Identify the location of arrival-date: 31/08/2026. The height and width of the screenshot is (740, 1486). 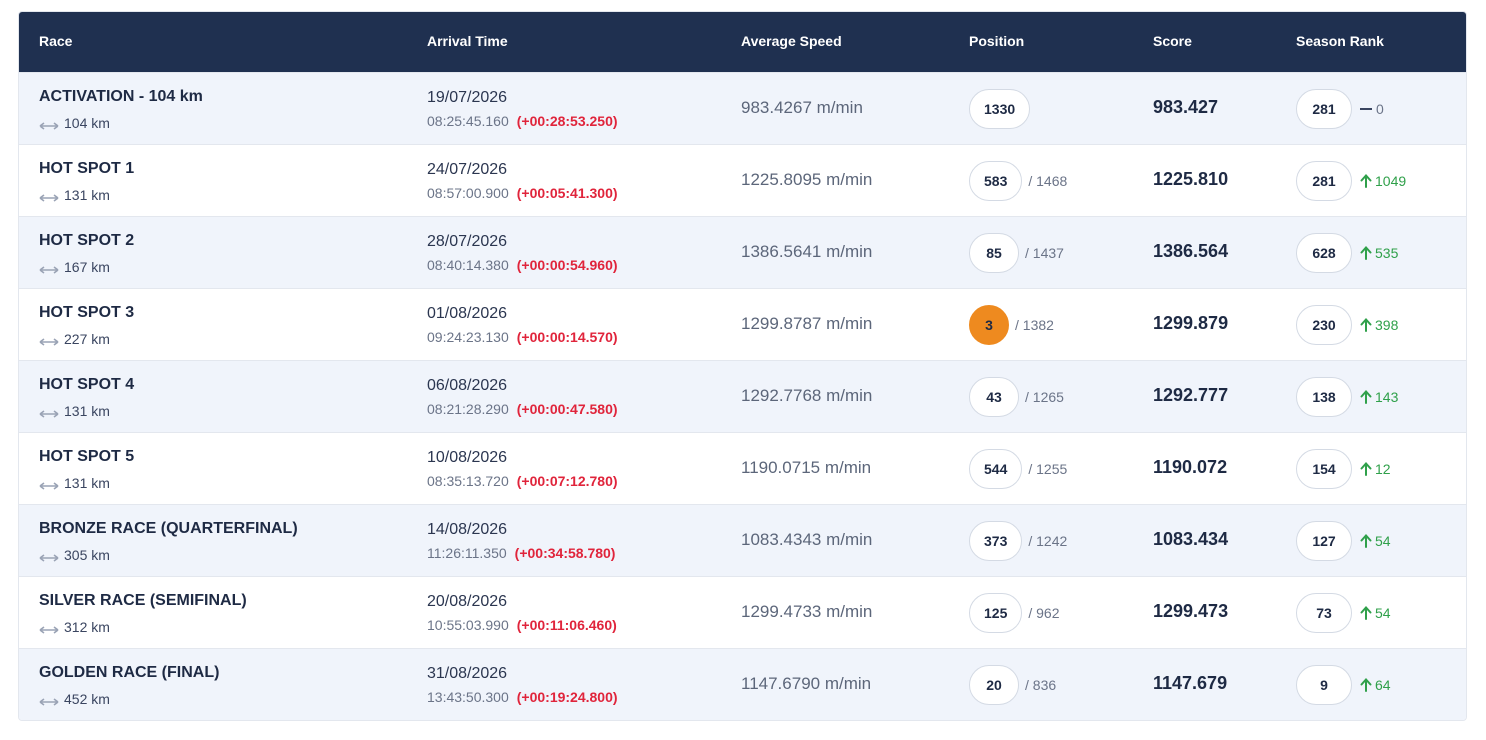
(467, 673).